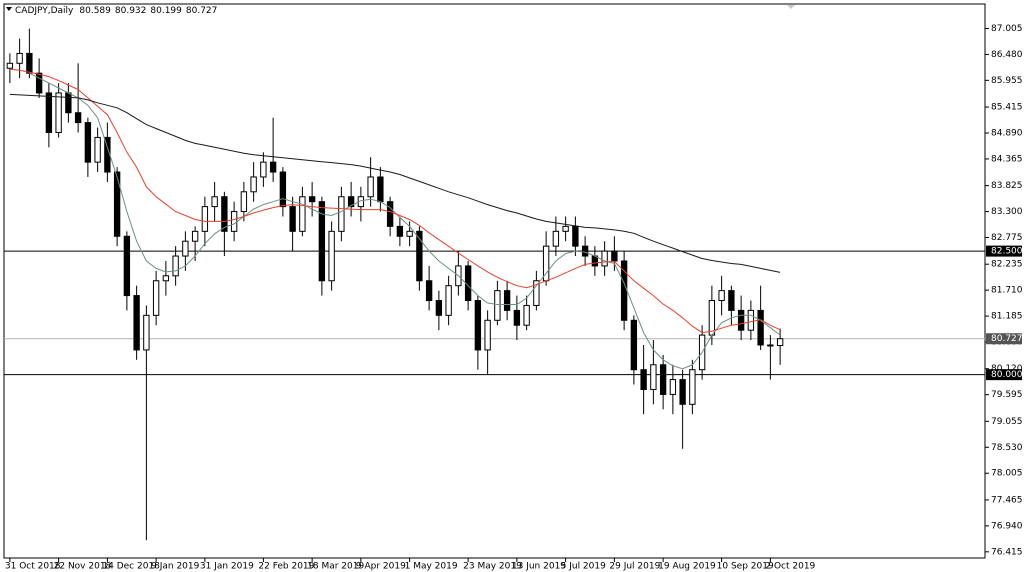  I want to click on x-tick-label: 19 Aug 2019, so click(687, 567).